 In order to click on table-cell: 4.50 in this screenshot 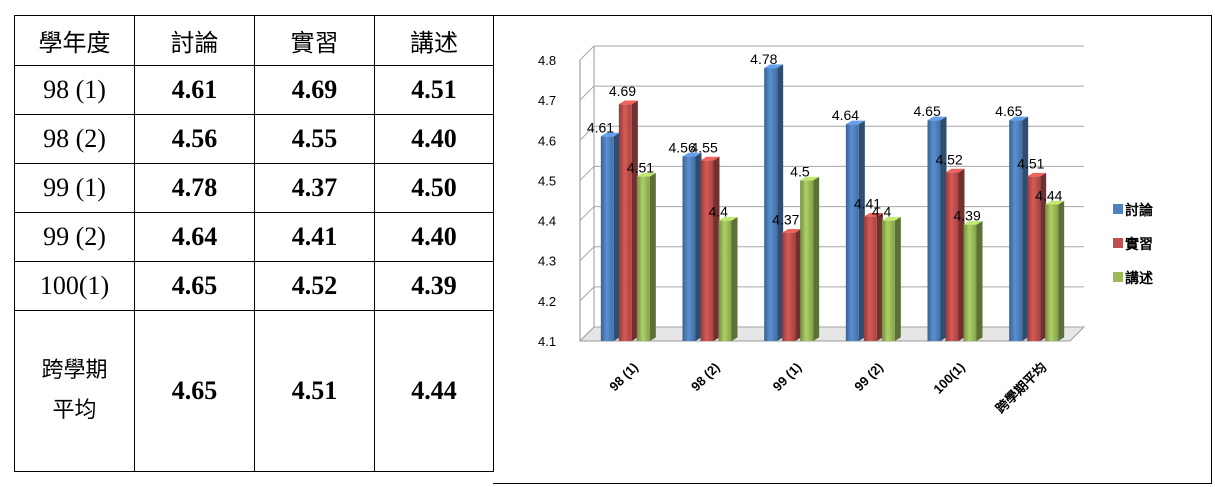, I will do `click(434, 188)`.